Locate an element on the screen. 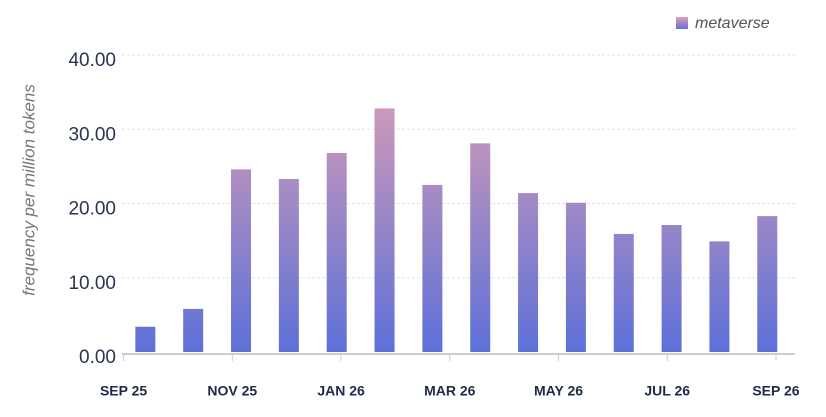 The image size is (826, 417). y-tick-label: 0.00 is located at coordinates (97, 357).